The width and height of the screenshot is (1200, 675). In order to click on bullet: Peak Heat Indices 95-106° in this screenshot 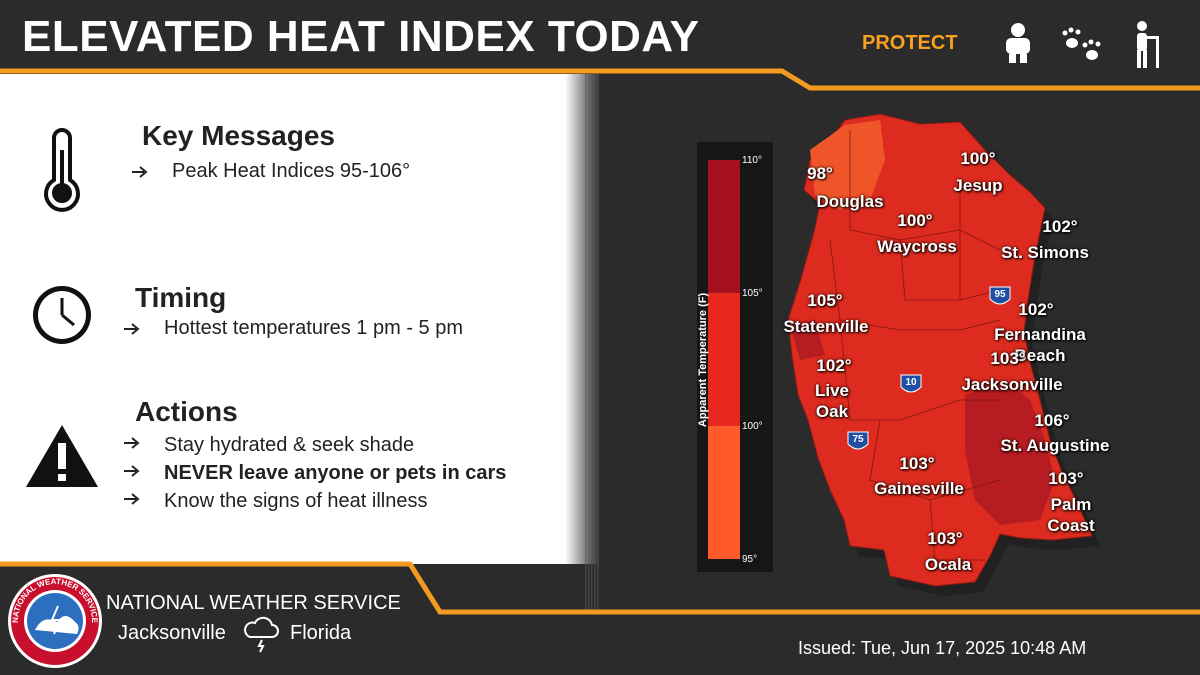, I will do `click(271, 171)`.